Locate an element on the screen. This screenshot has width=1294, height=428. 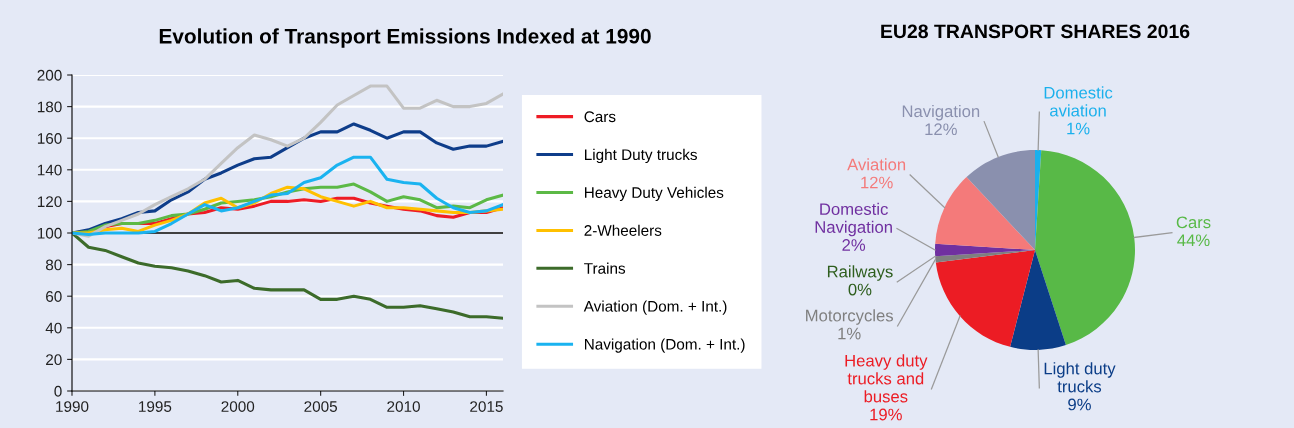
x-tick-label: 2015 is located at coordinates (486, 406).